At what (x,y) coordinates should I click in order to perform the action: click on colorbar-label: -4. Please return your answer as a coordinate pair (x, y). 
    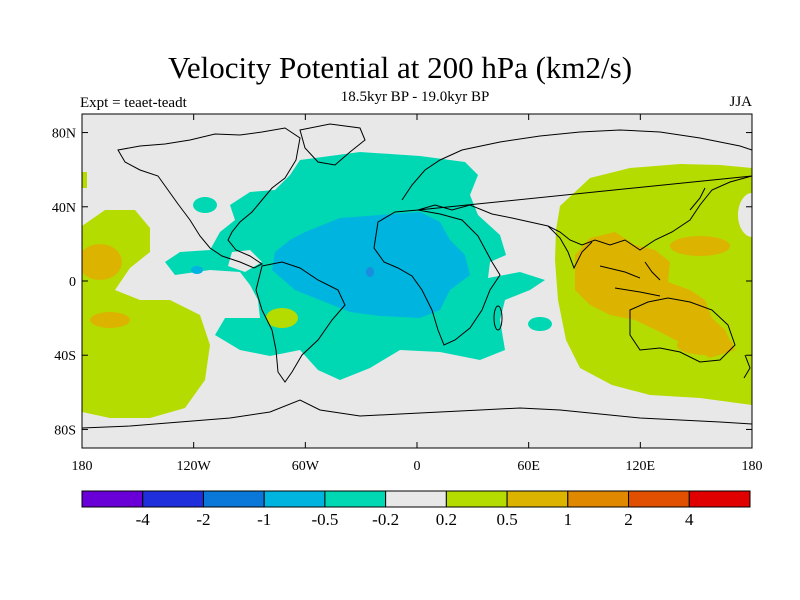
    Looking at the image, I should click on (143, 519).